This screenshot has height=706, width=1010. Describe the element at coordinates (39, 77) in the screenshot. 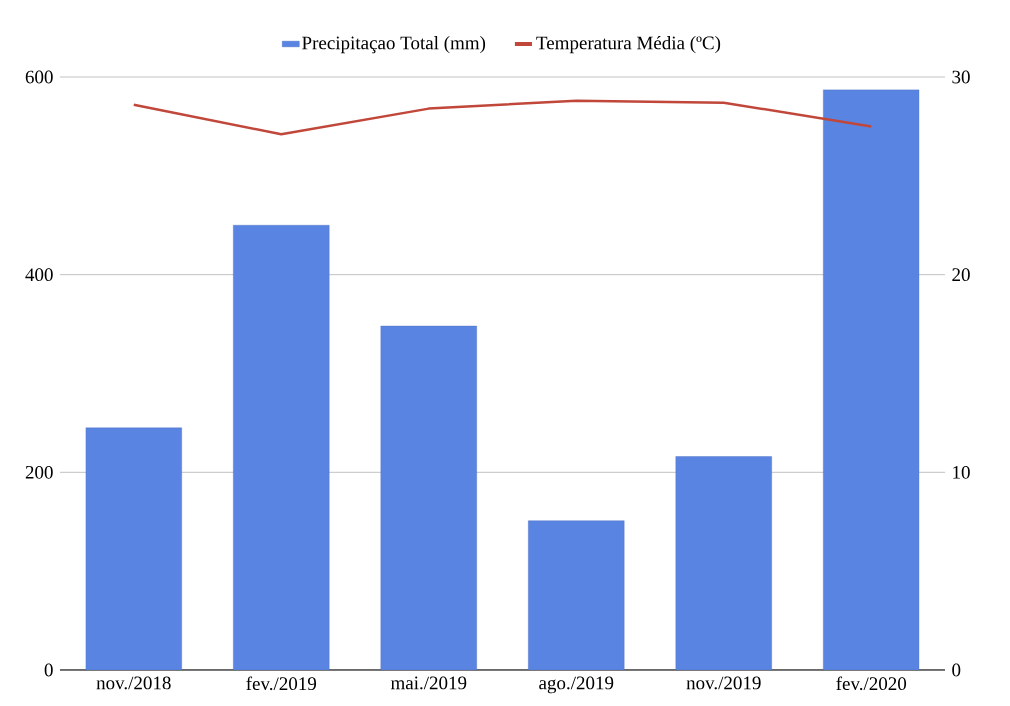

I see `y-tick-label: 600` at that location.